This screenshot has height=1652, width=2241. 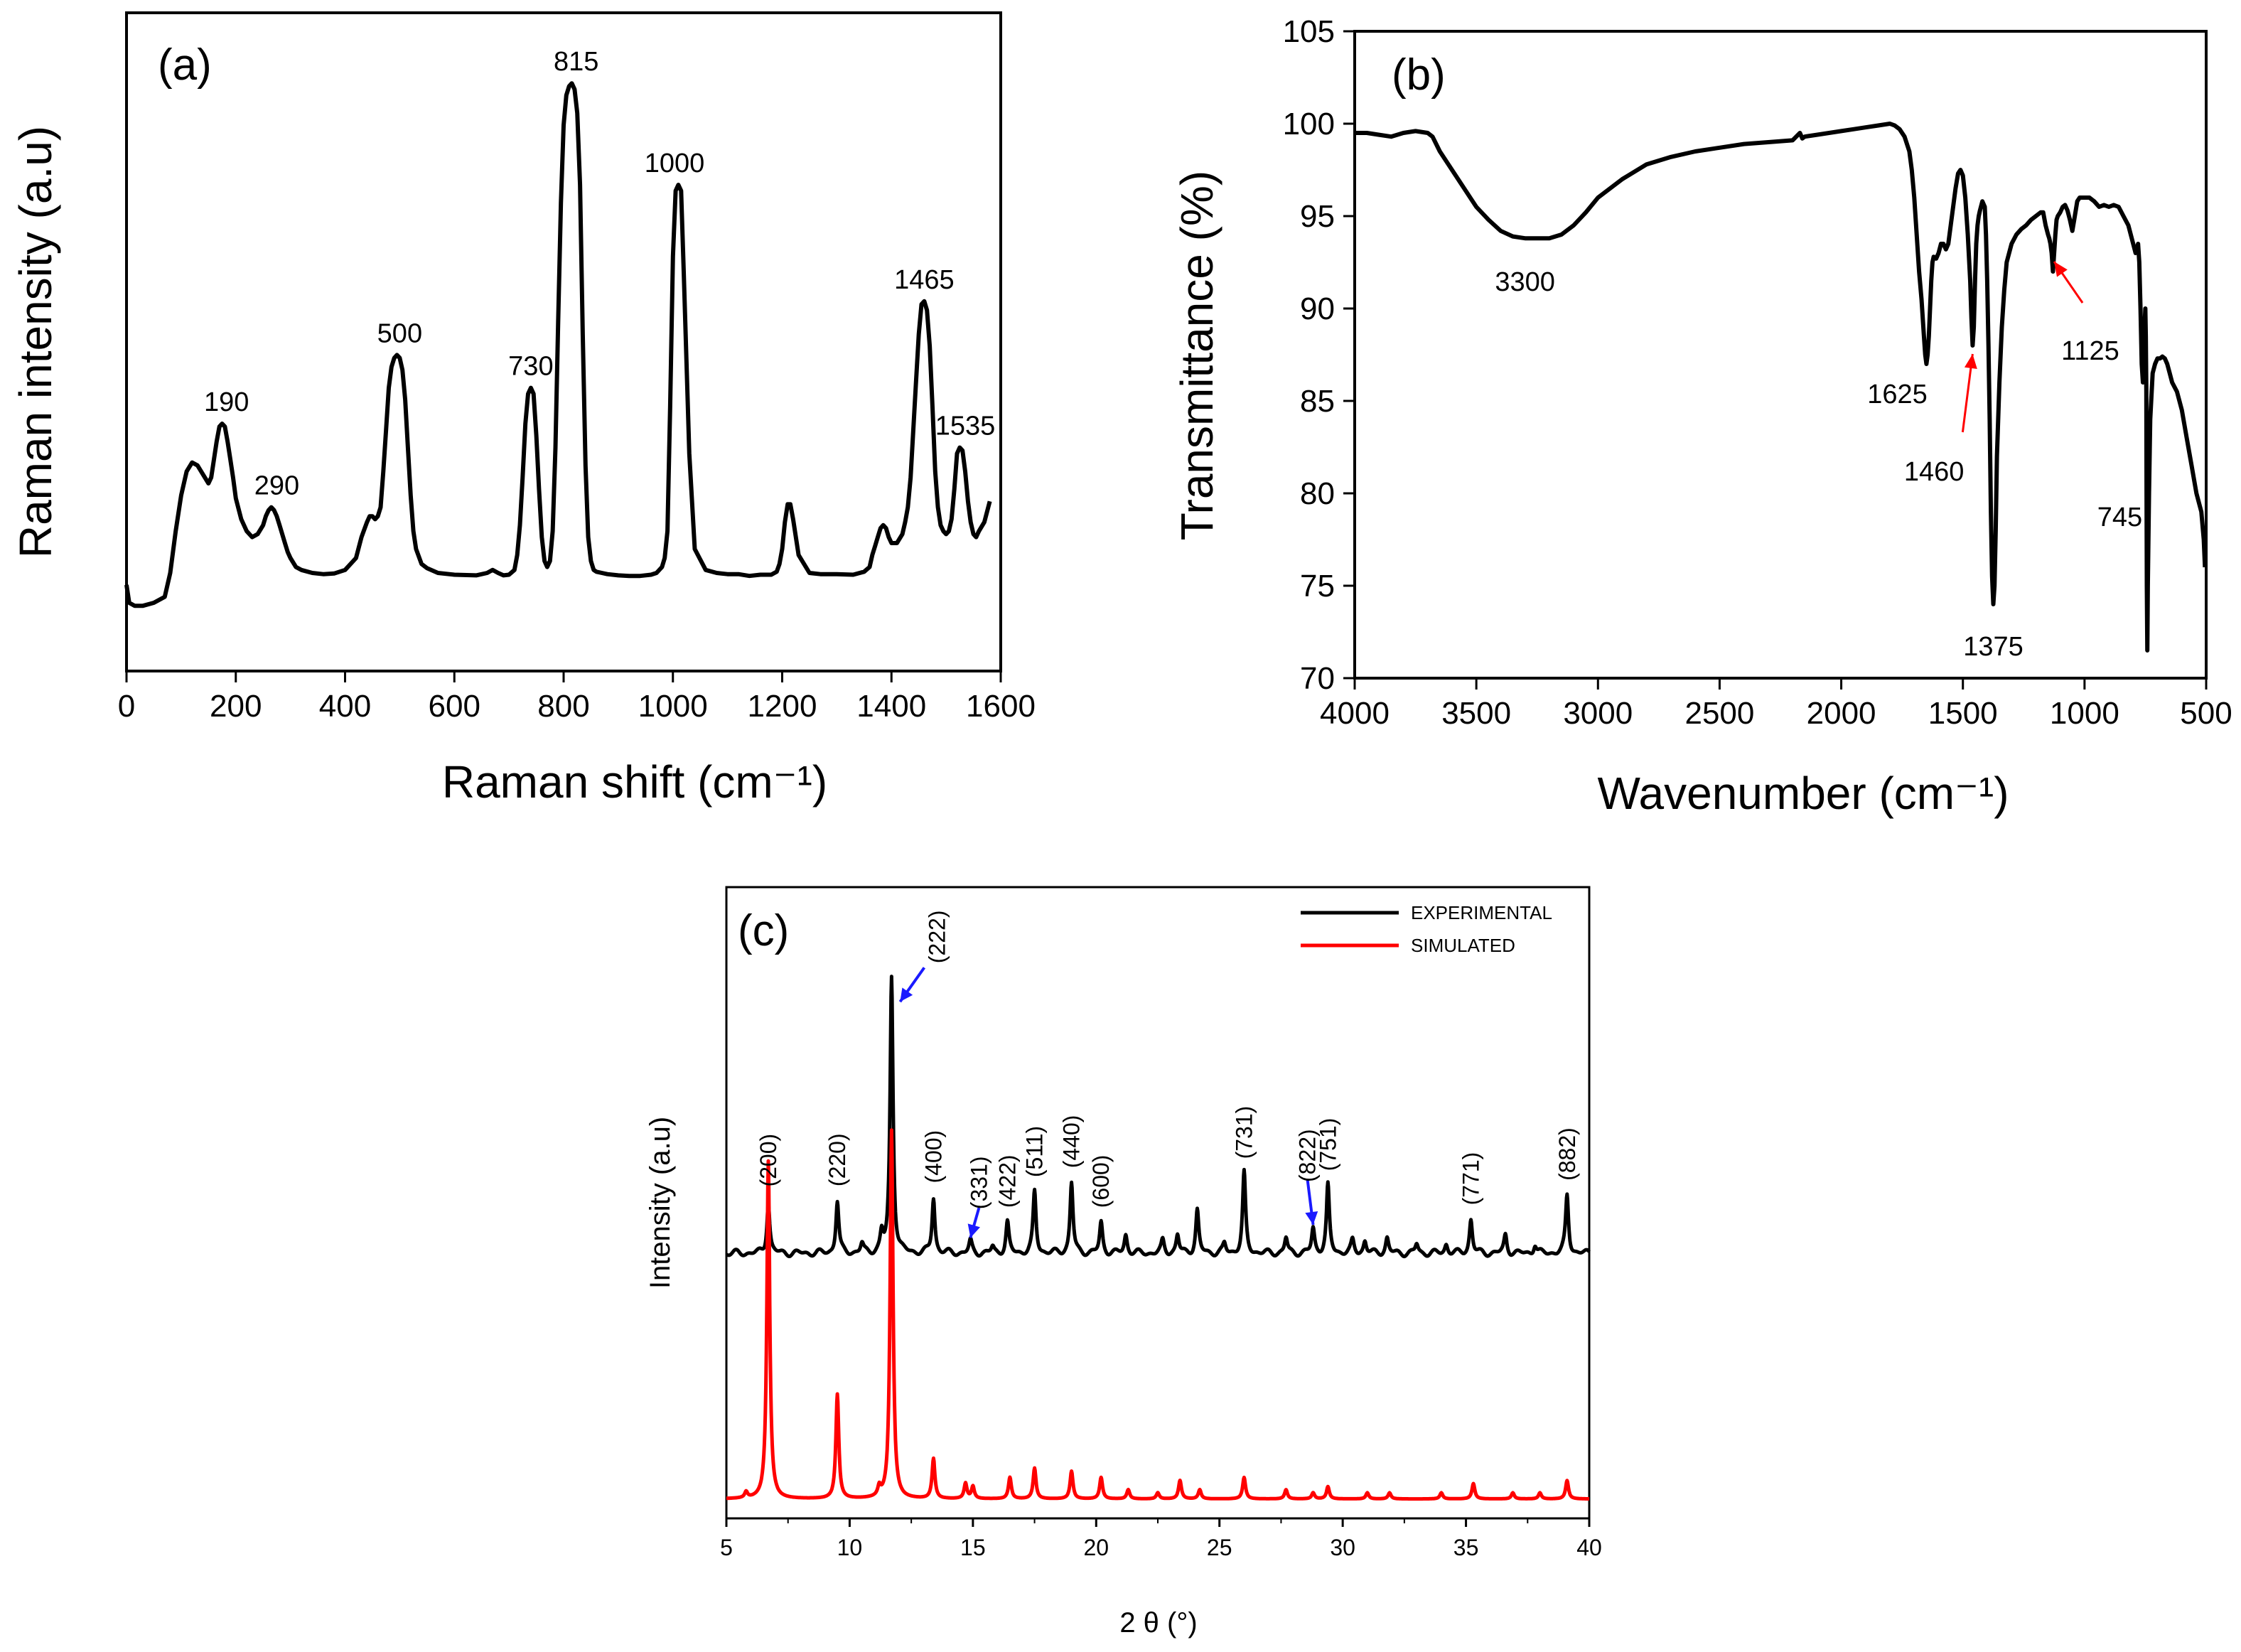 I want to click on peak-label: 730, so click(x=530, y=367).